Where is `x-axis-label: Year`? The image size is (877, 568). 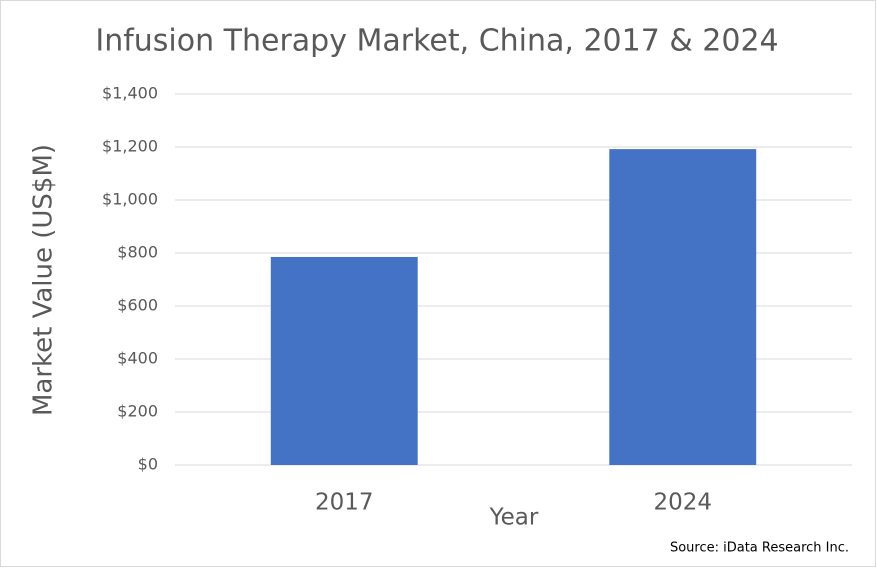
x-axis-label: Year is located at coordinates (514, 518).